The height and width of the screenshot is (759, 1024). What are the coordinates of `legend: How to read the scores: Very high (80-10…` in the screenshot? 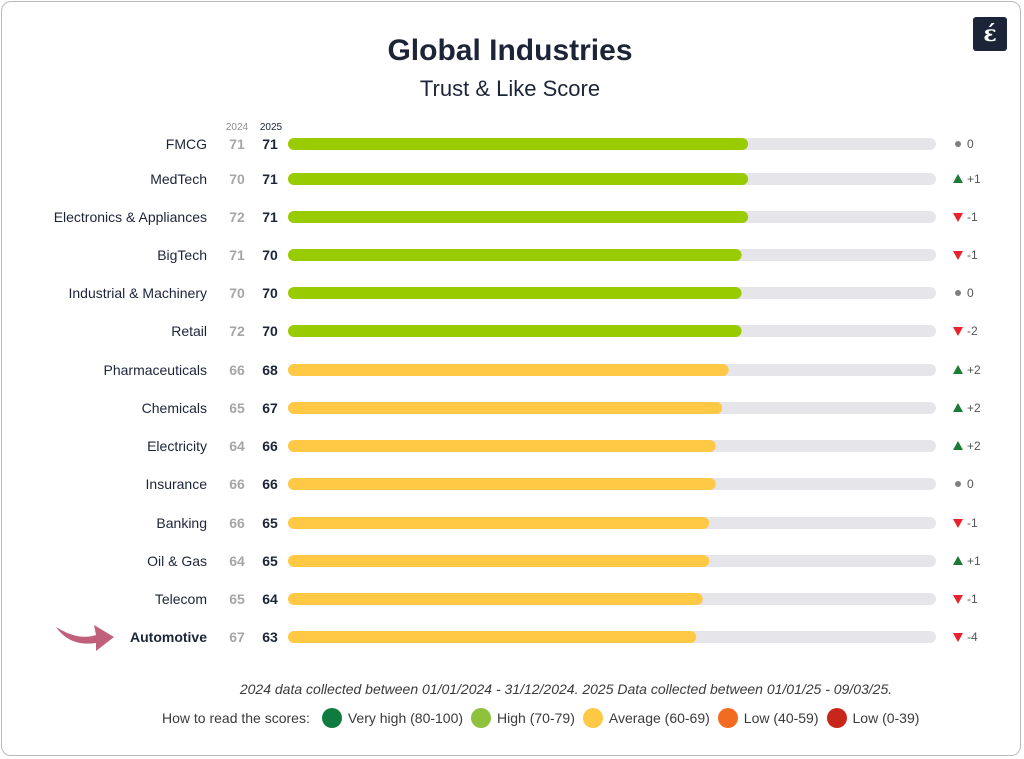 It's located at (544, 718).